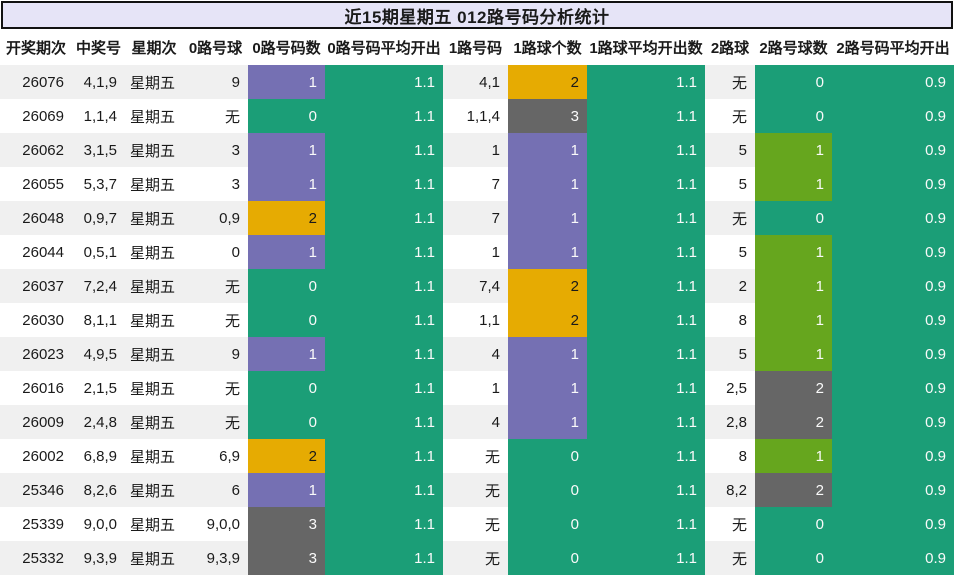 Image resolution: width=954 pixels, height=576 pixels. Describe the element at coordinates (489, 320) in the screenshot. I see `r1-numbers-cell: 1,1` at that location.